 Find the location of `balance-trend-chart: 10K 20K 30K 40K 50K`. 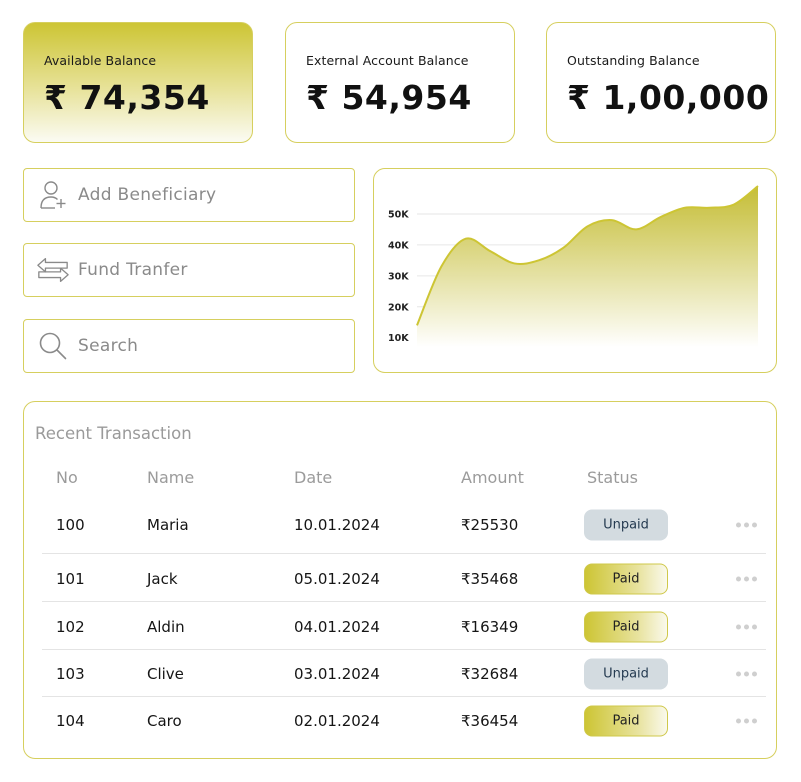

balance-trend-chart: 10K 20K 30K 40K 50K is located at coordinates (575, 270).